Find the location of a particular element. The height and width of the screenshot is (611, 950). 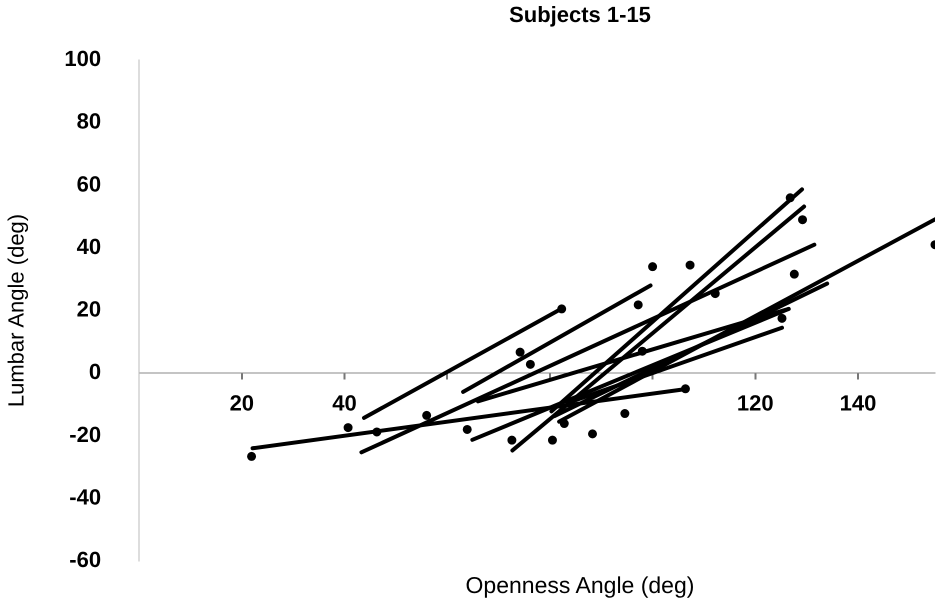

x-tick-label: 20 is located at coordinates (242, 403).